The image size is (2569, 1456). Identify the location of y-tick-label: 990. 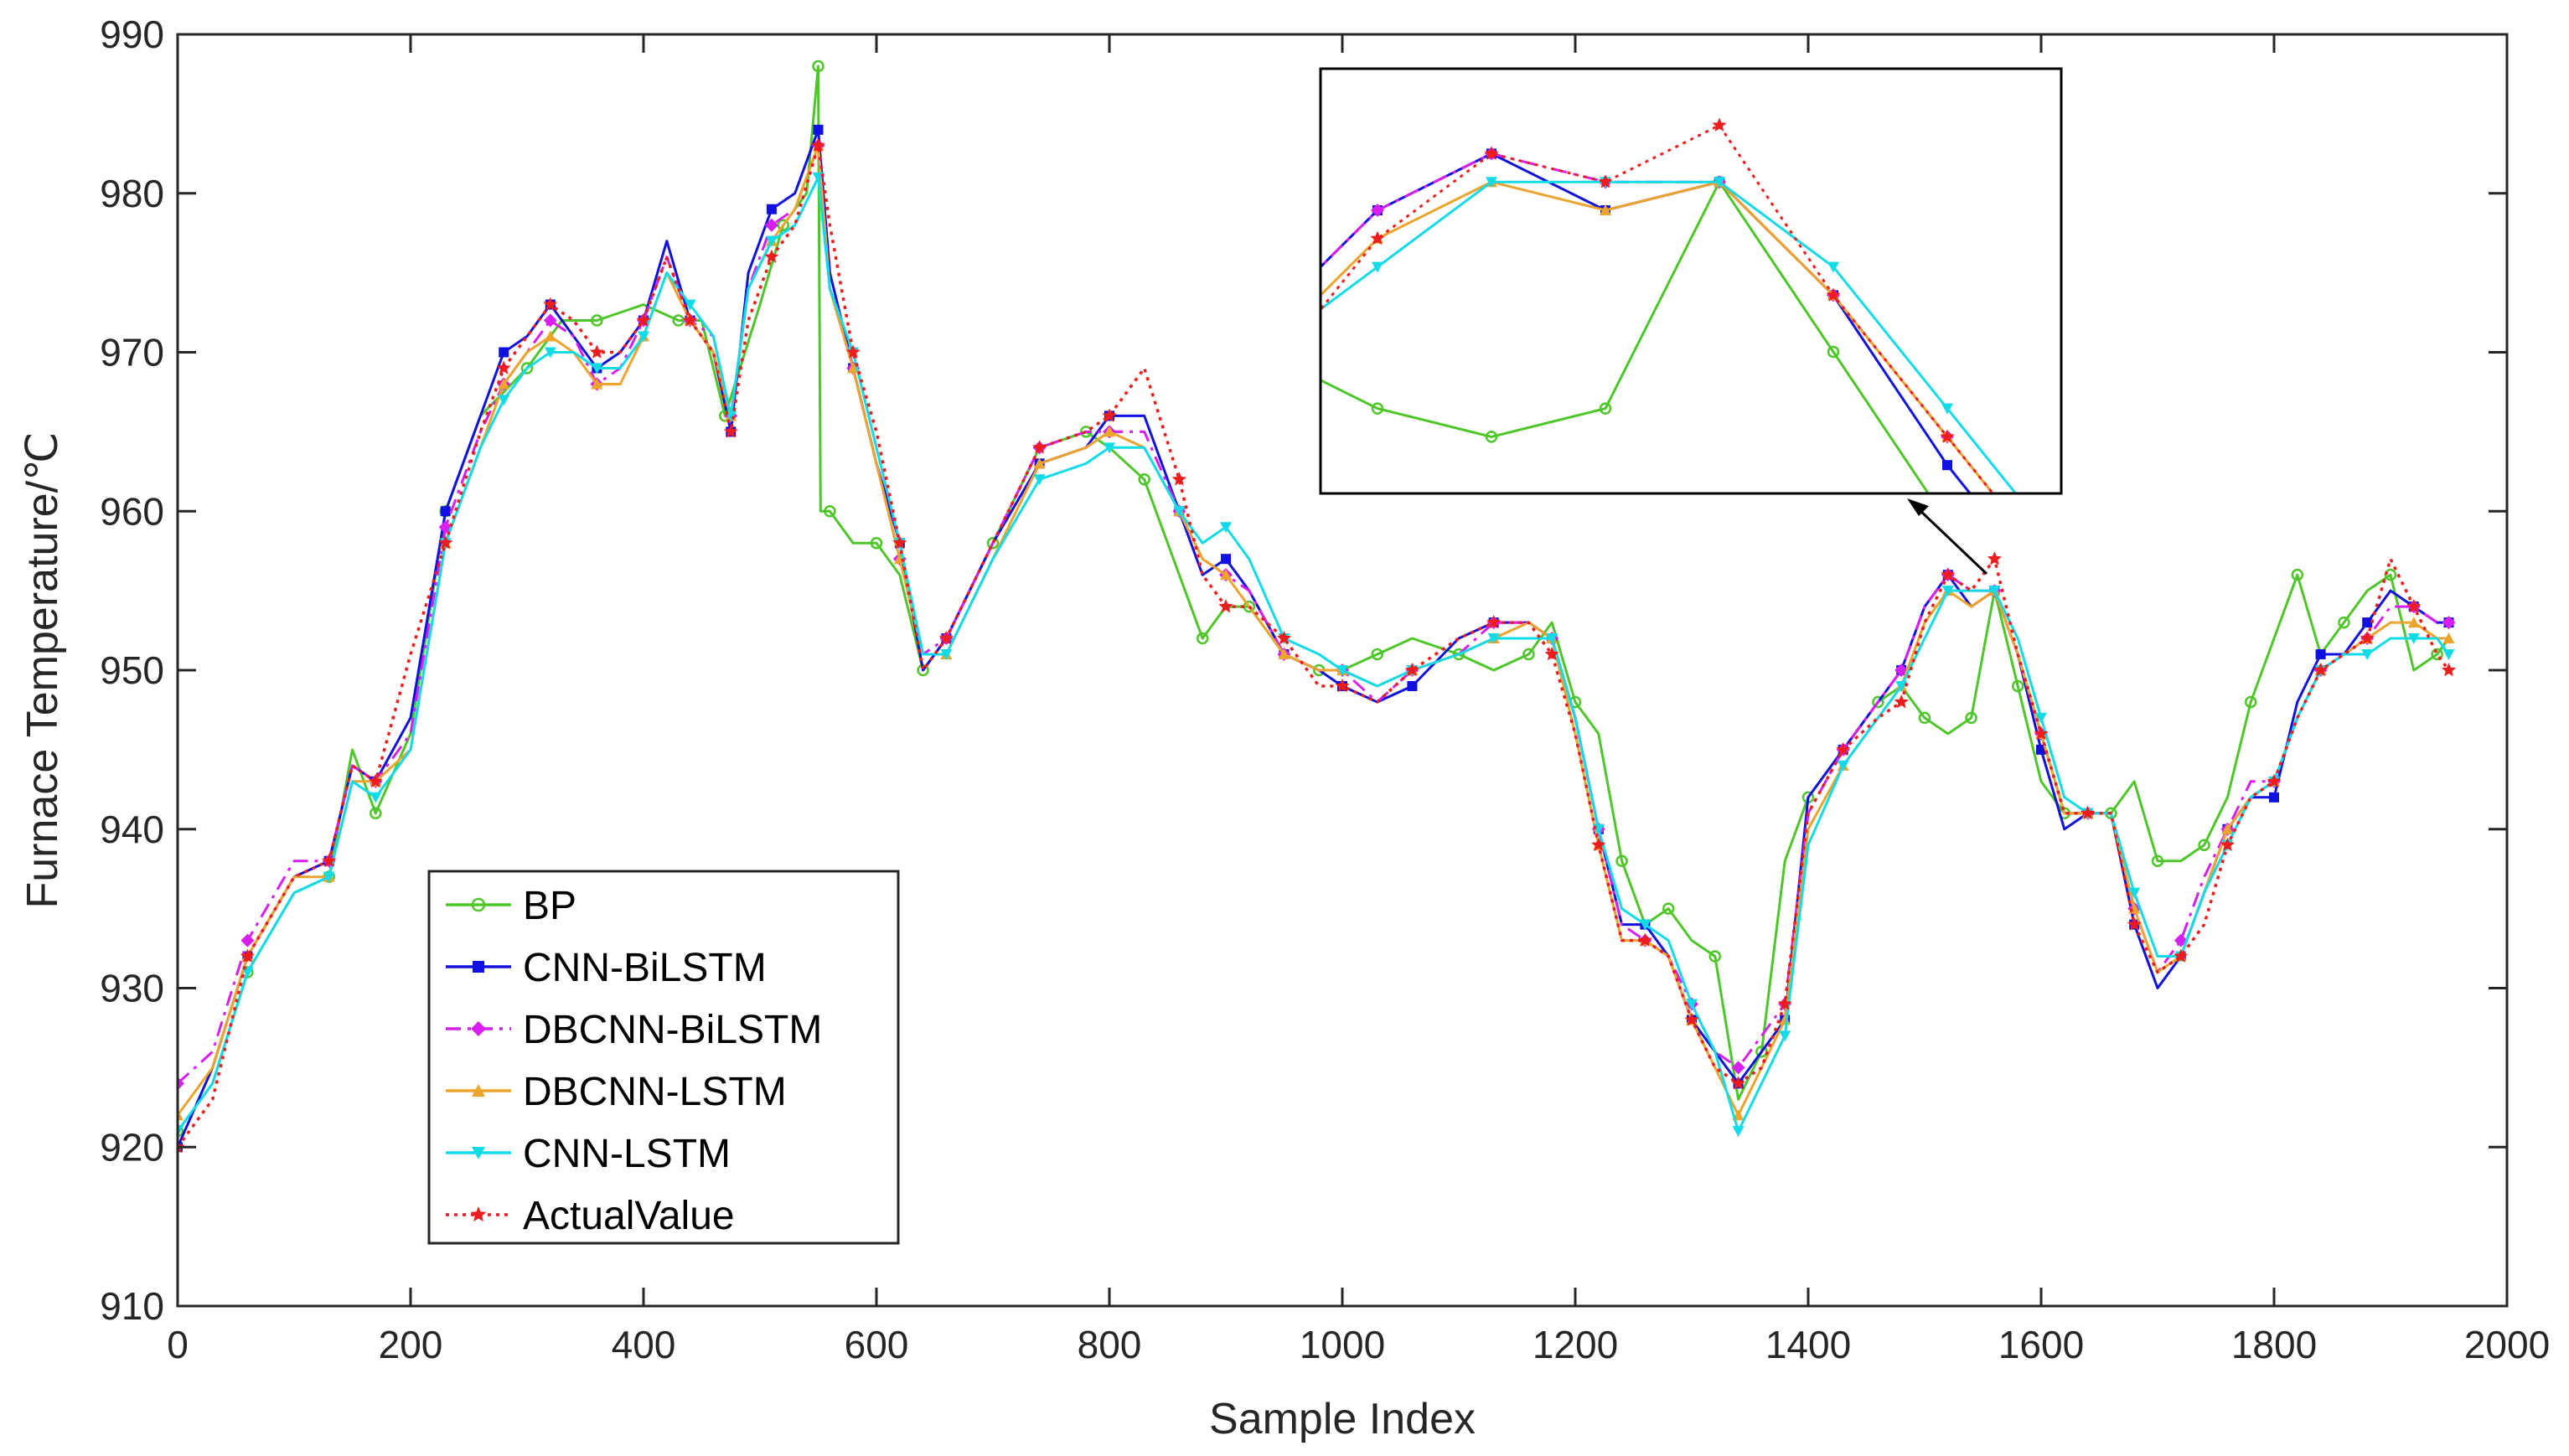
(132, 34).